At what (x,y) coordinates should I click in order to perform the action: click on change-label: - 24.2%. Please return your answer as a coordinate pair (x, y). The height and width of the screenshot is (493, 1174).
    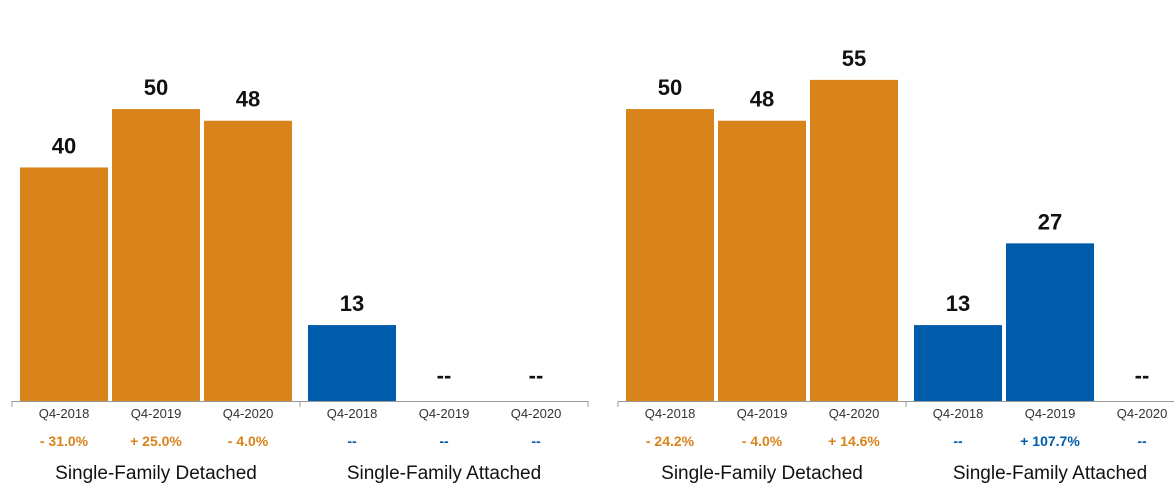
    Looking at the image, I should click on (670, 441).